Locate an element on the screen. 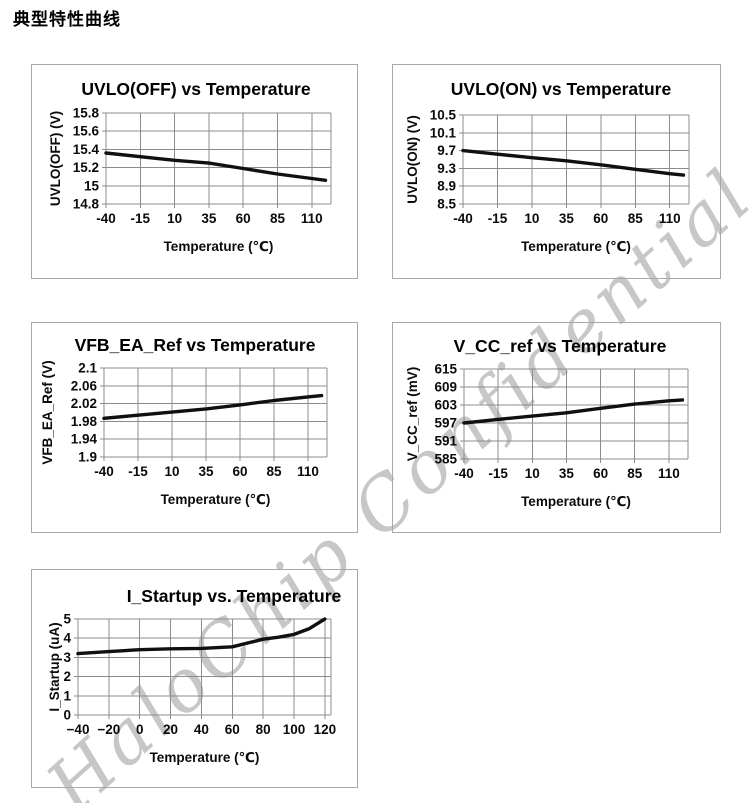 The height and width of the screenshot is (803, 749). y-tick-label: 597 is located at coordinates (445, 423).